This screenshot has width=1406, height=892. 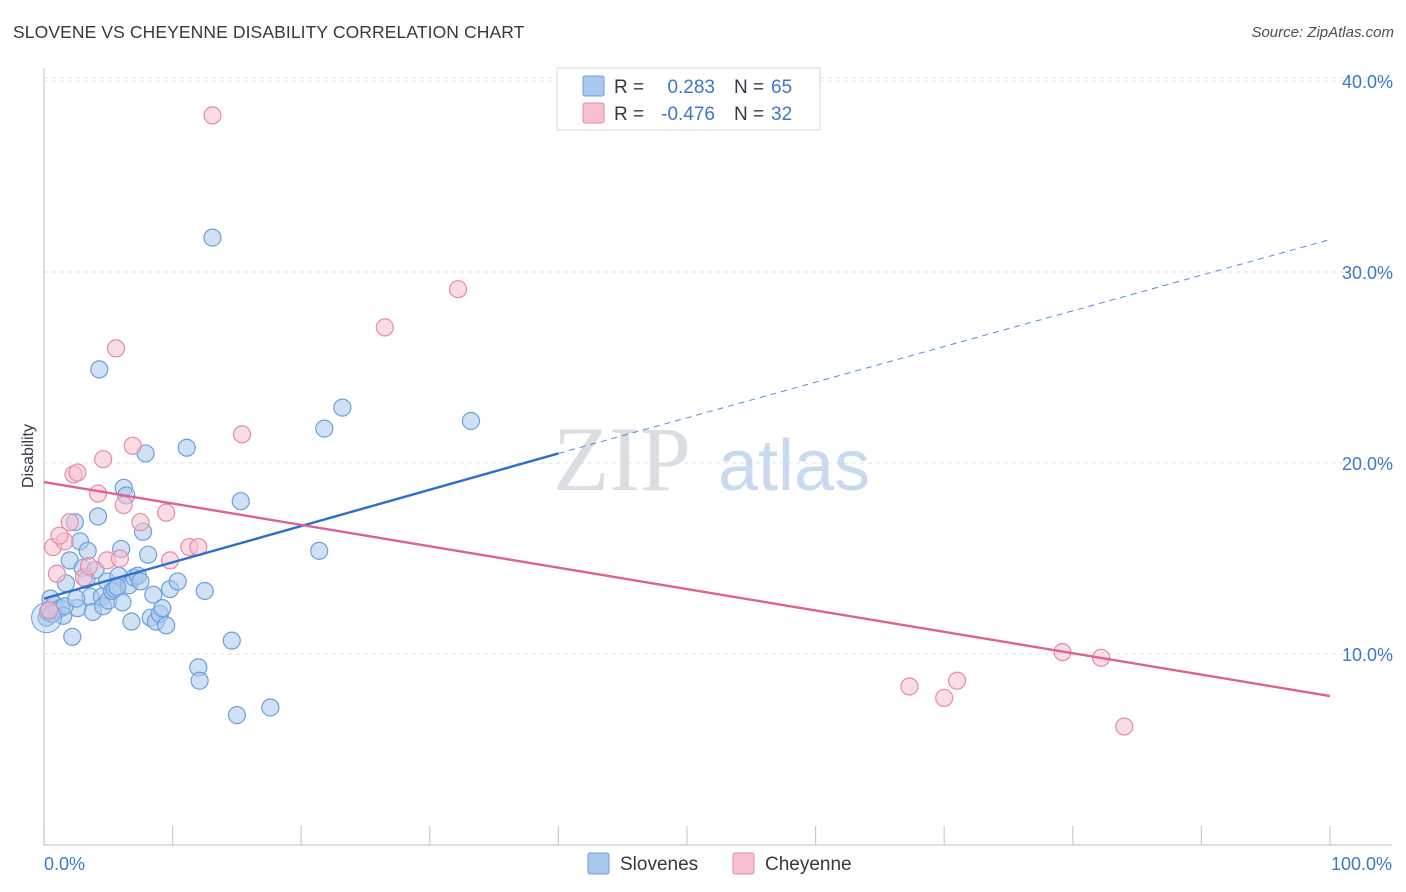 What do you see at coordinates (808, 864) in the screenshot?
I see `bottom-legend-label-cheyenne: Cheyenne` at bounding box center [808, 864].